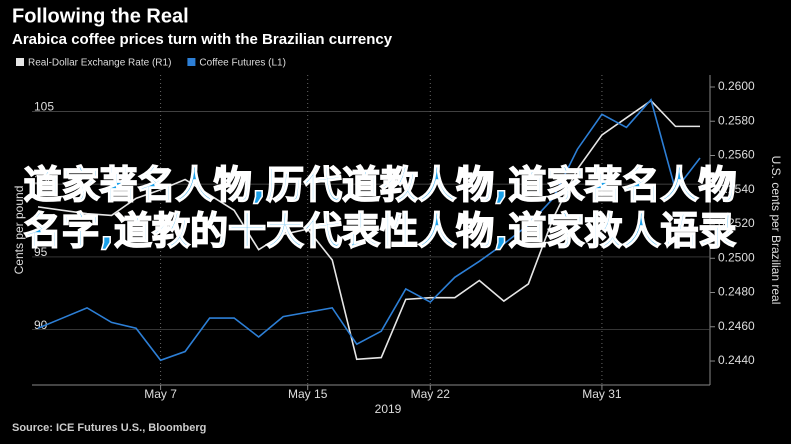  What do you see at coordinates (736, 155) in the screenshot?
I see `y2-tick-label: 0.2560` at bounding box center [736, 155].